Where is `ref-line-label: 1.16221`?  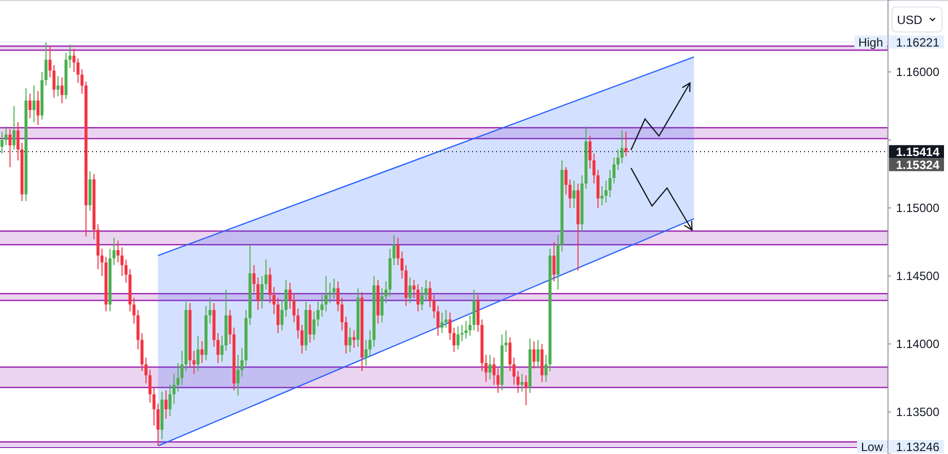
ref-line-label: 1.16221 is located at coordinates (918, 42).